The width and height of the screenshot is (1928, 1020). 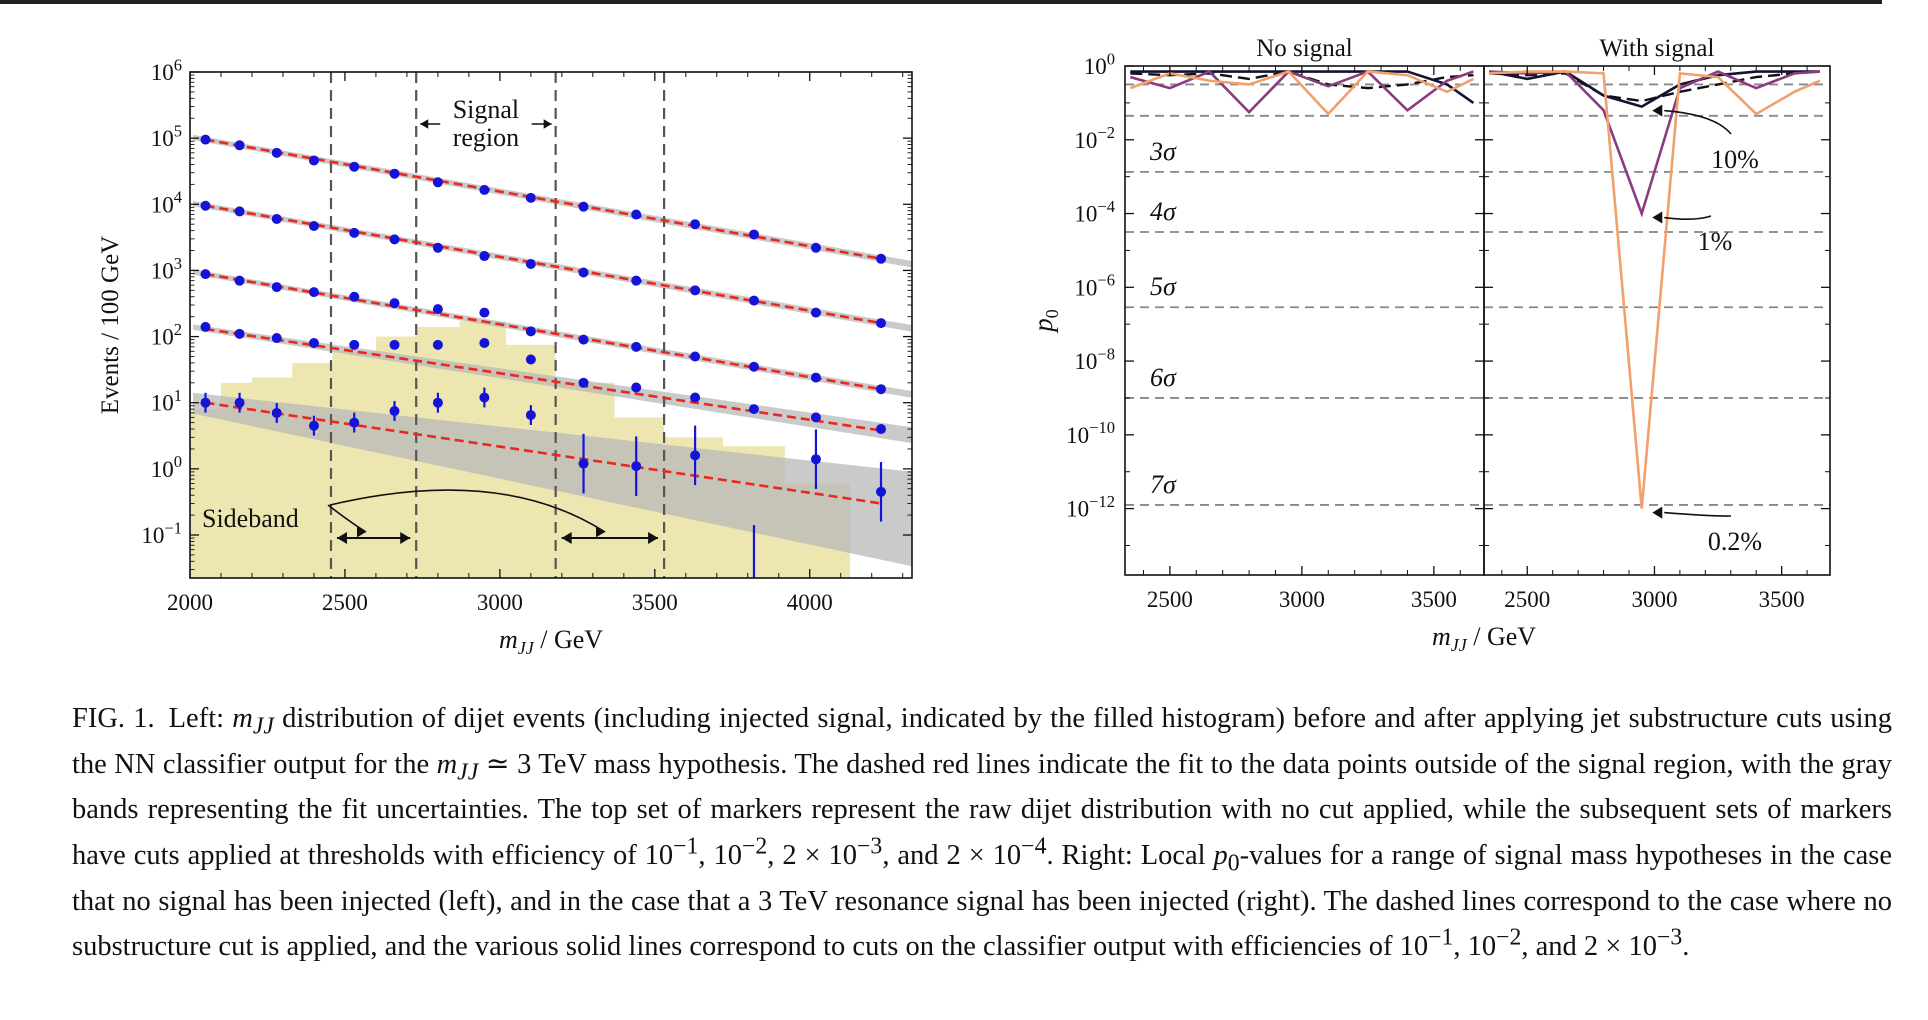 I want to click on annotation-pointer, so click(x=1698, y=514).